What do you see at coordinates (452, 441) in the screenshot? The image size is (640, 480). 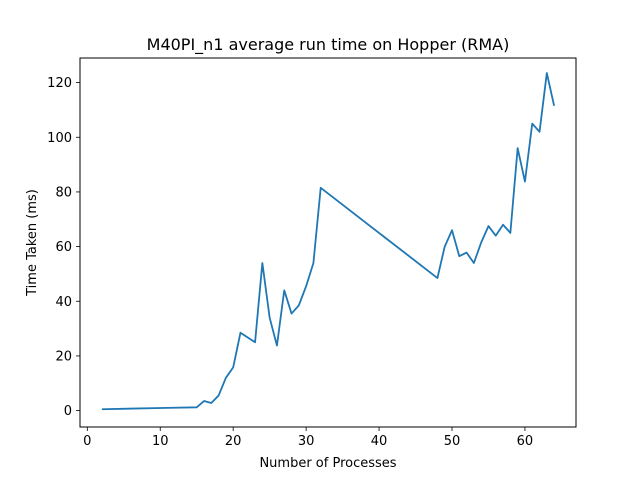 I see `x-tick-label: 50` at bounding box center [452, 441].